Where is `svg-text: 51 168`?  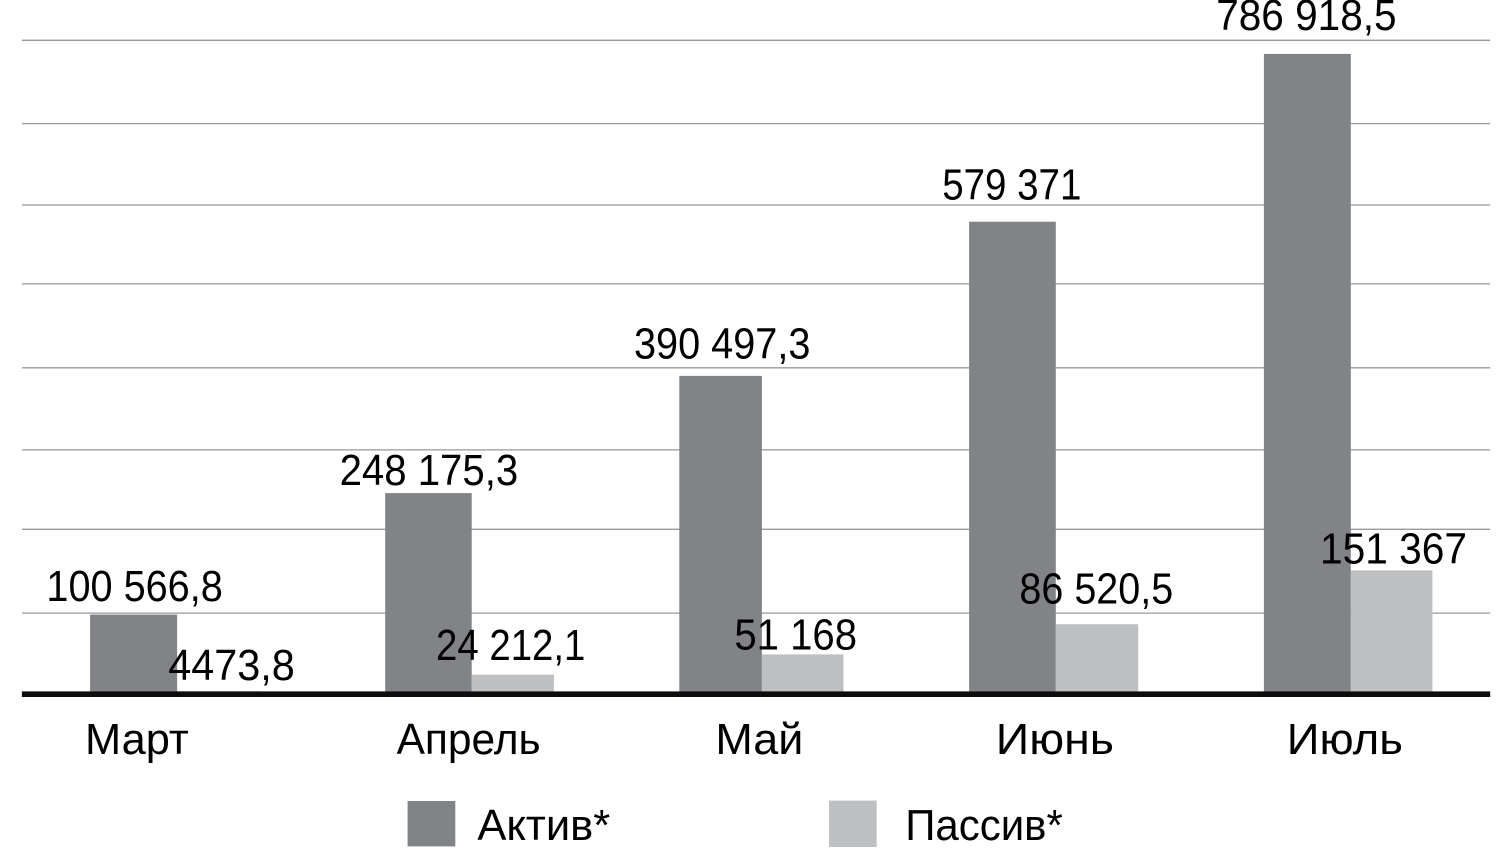 svg-text: 51 168 is located at coordinates (795, 635).